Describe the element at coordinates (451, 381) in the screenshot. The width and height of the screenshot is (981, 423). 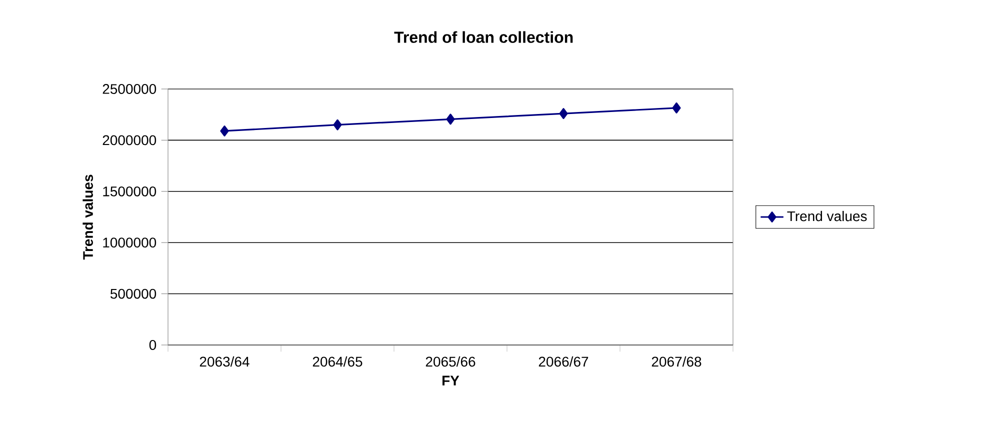
I see `x-axis-title: FY` at that location.